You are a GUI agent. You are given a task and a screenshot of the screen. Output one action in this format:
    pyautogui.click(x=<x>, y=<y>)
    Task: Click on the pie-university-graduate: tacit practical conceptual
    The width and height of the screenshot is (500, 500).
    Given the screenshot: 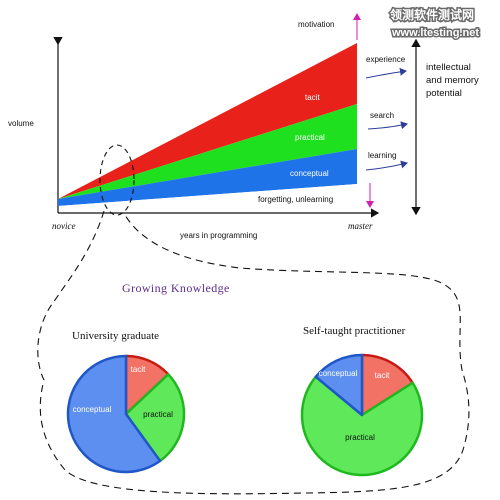 What is the action you would take?
    pyautogui.click(x=126, y=414)
    